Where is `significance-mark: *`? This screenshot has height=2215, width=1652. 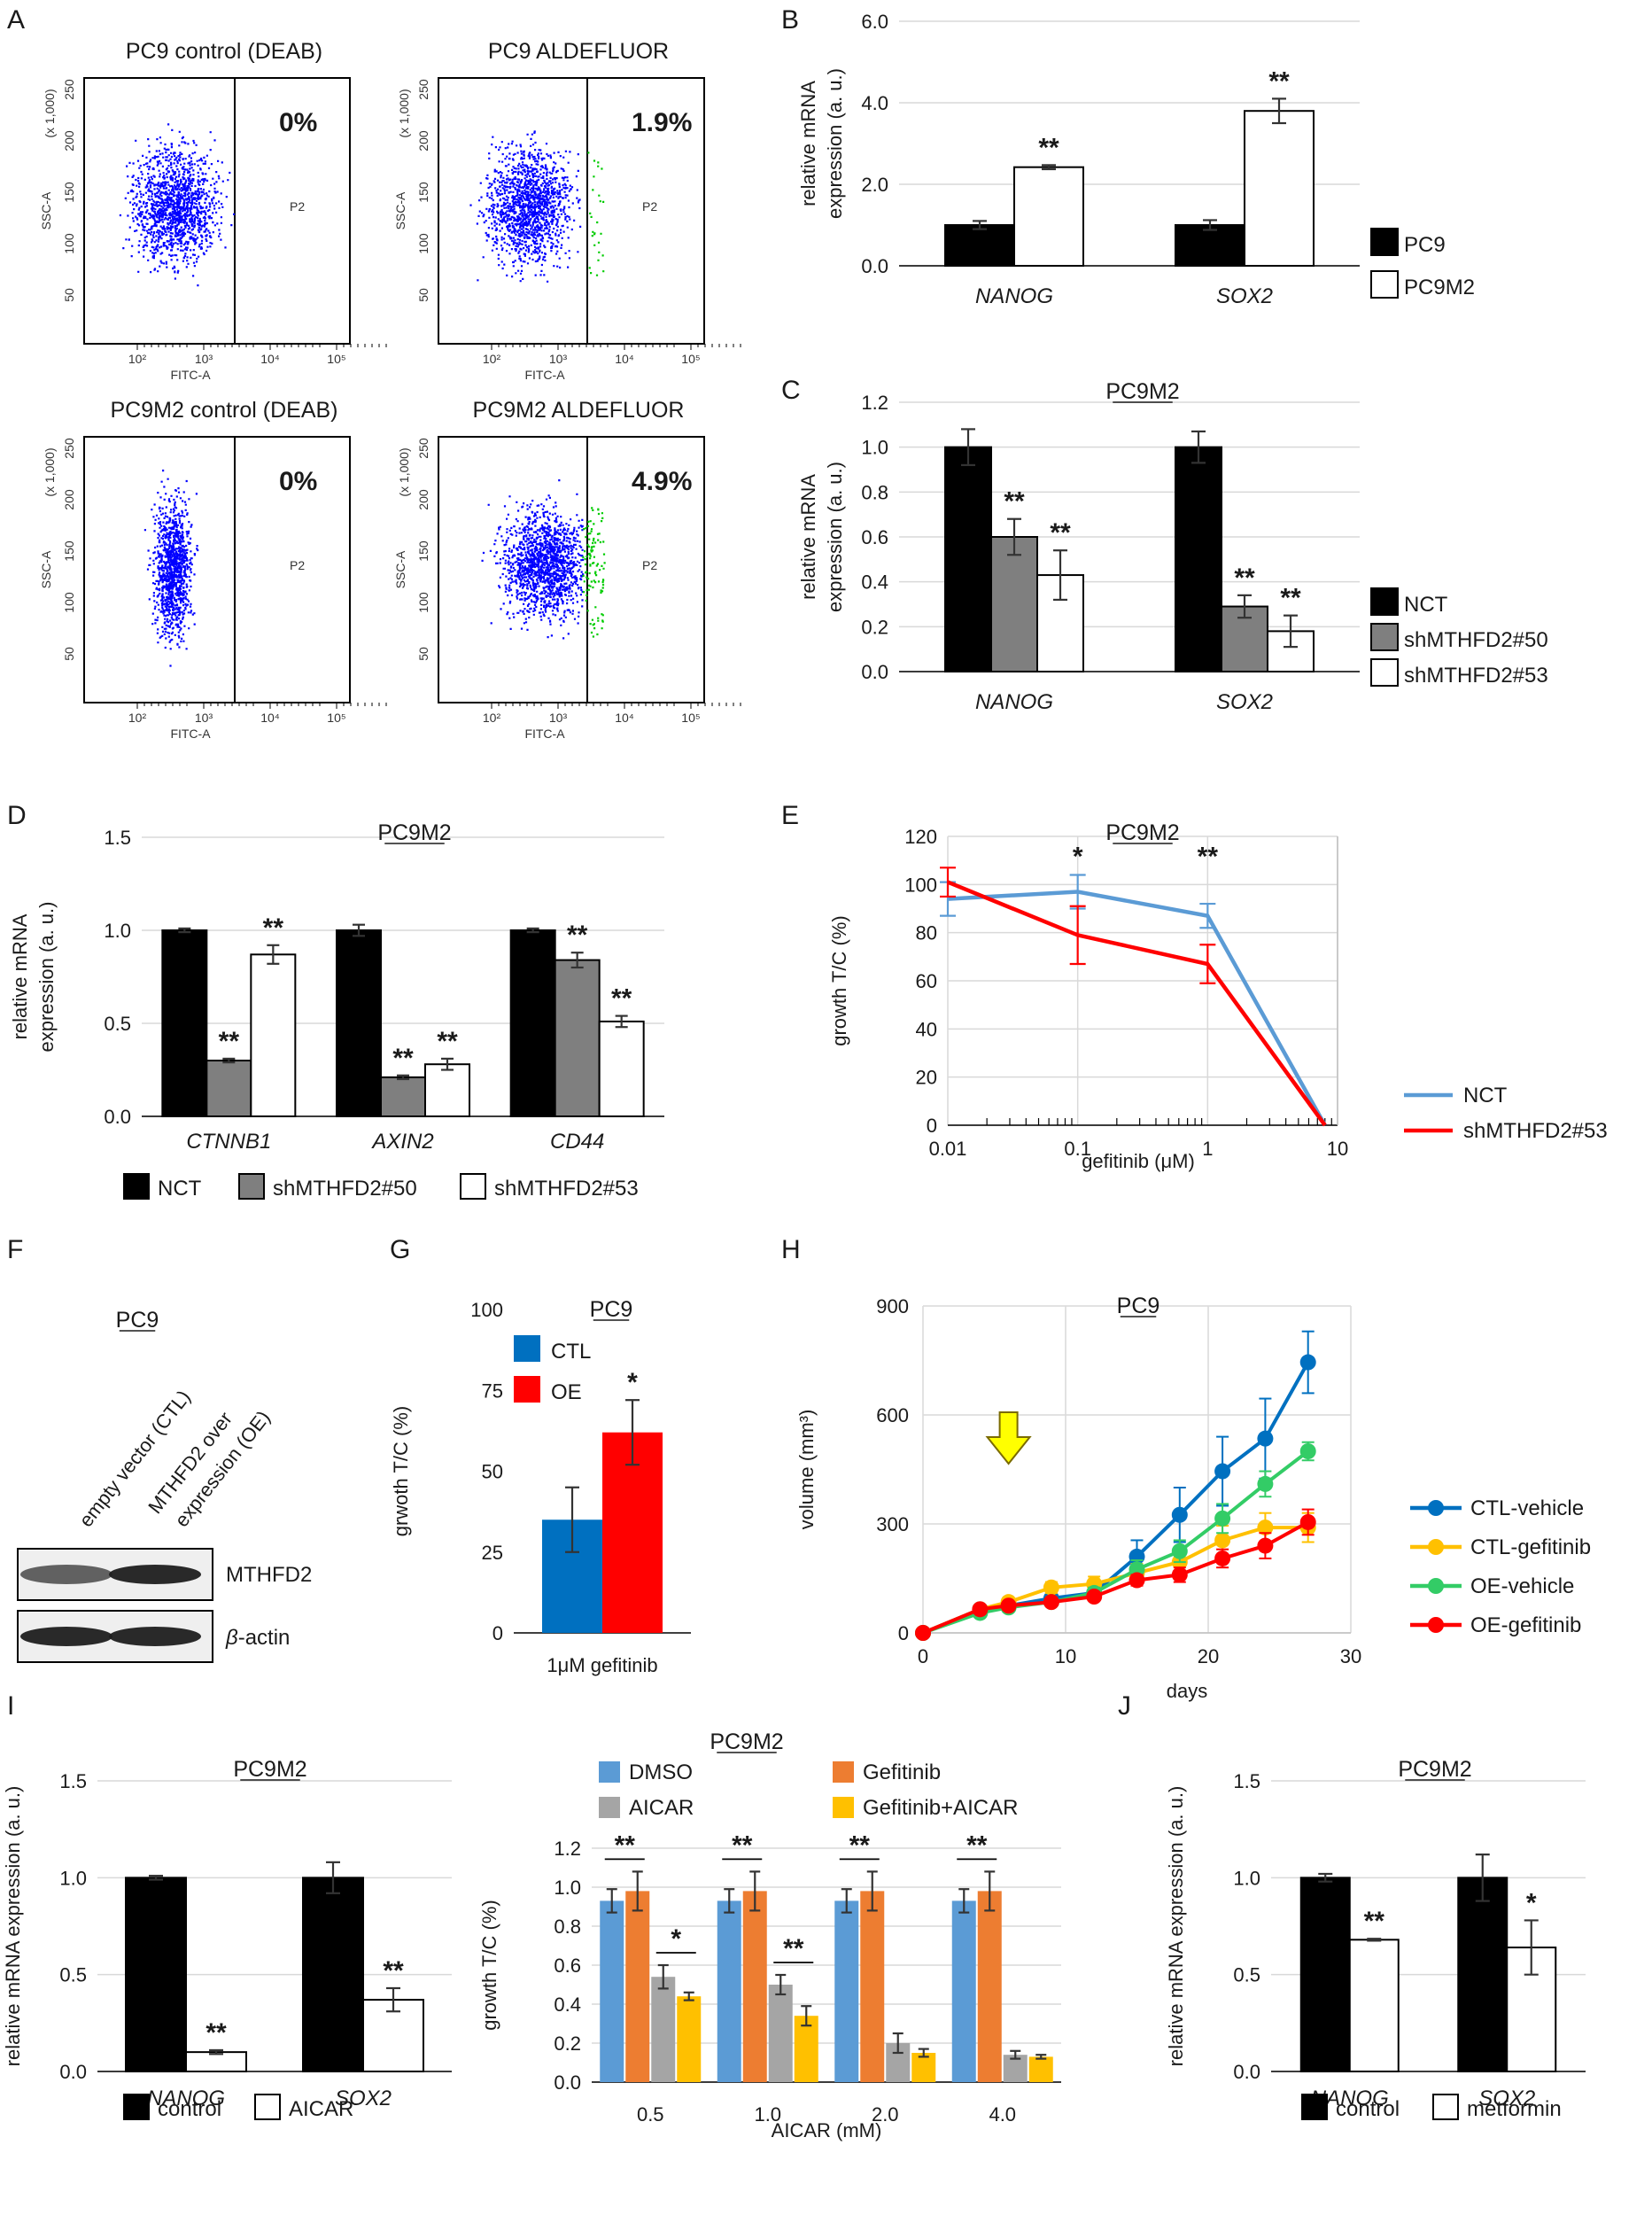
significance-mark: * is located at coordinates (633, 1383).